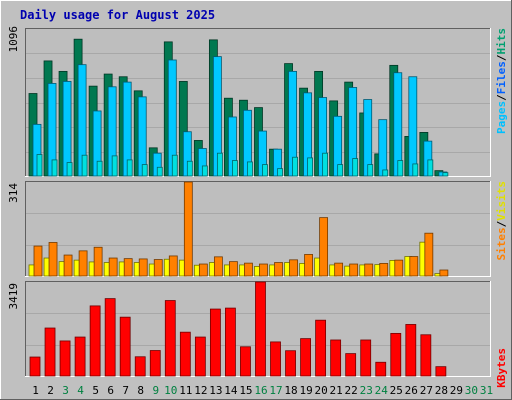 The width and height of the screenshot is (512, 400). What do you see at coordinates (486, 390) in the screenshot?
I see `day-label-31: 31` at bounding box center [486, 390].